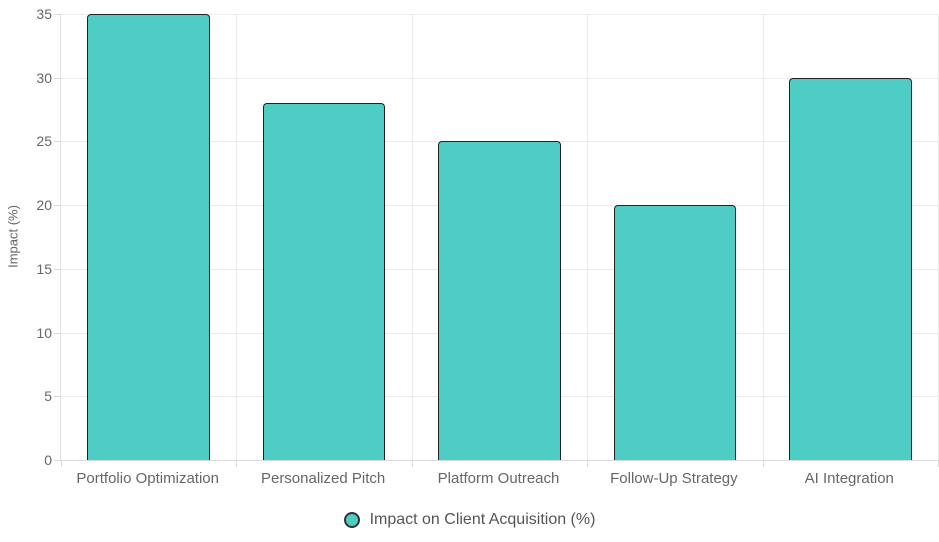 The height and width of the screenshot is (542, 939). I want to click on bar-portfolio-optimization, so click(149, 237).